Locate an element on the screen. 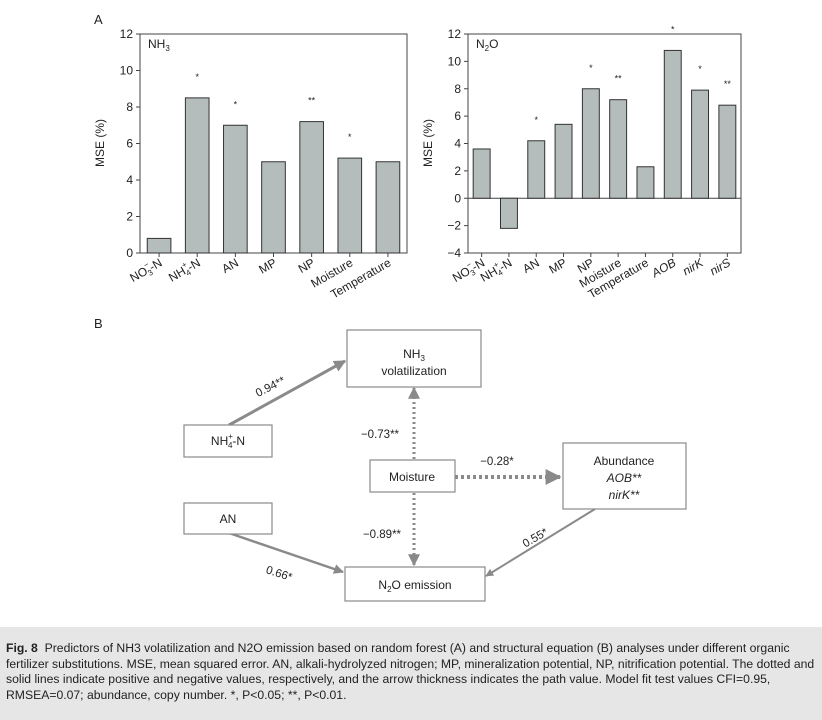  category-label: nirK is located at coordinates (693, 266).